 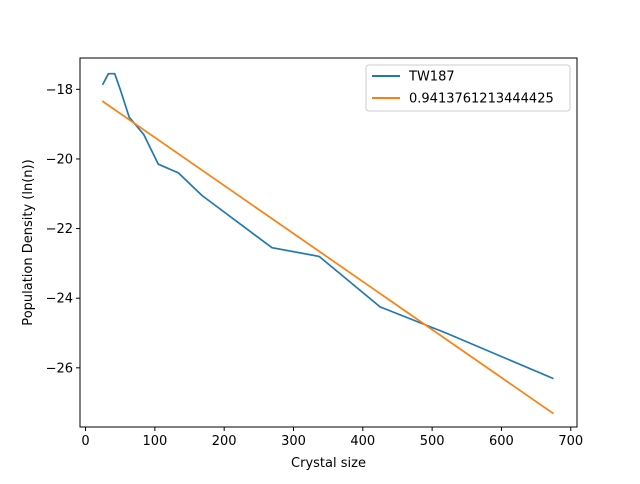 I want to click on y-axis-label: Population Density (ln(n)), so click(x=28, y=242).